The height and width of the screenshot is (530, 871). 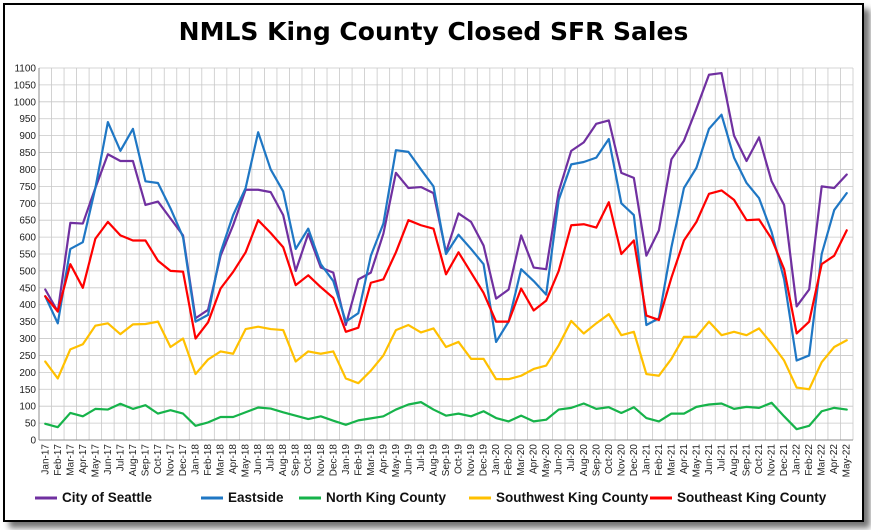 What do you see at coordinates (308, 459) in the screenshot?
I see `x-tick-label: Oct-18` at bounding box center [308, 459].